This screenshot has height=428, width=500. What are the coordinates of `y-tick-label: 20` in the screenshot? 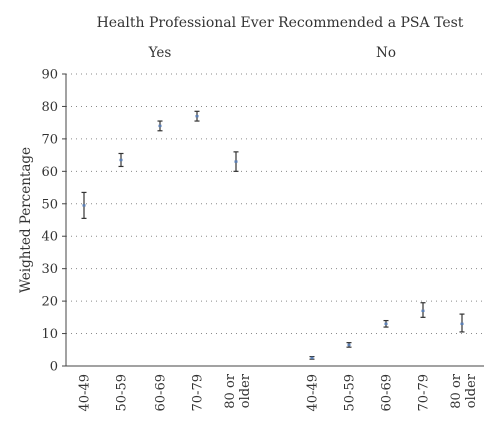 It's located at (49, 302).